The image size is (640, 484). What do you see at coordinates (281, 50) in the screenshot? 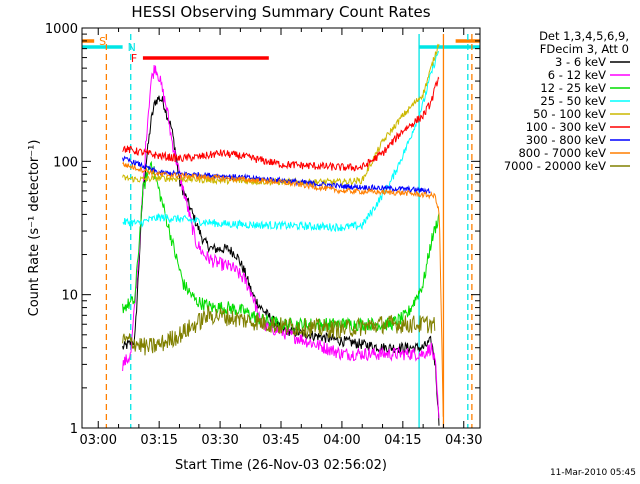
I see `flag-layer: S NF` at bounding box center [281, 50].